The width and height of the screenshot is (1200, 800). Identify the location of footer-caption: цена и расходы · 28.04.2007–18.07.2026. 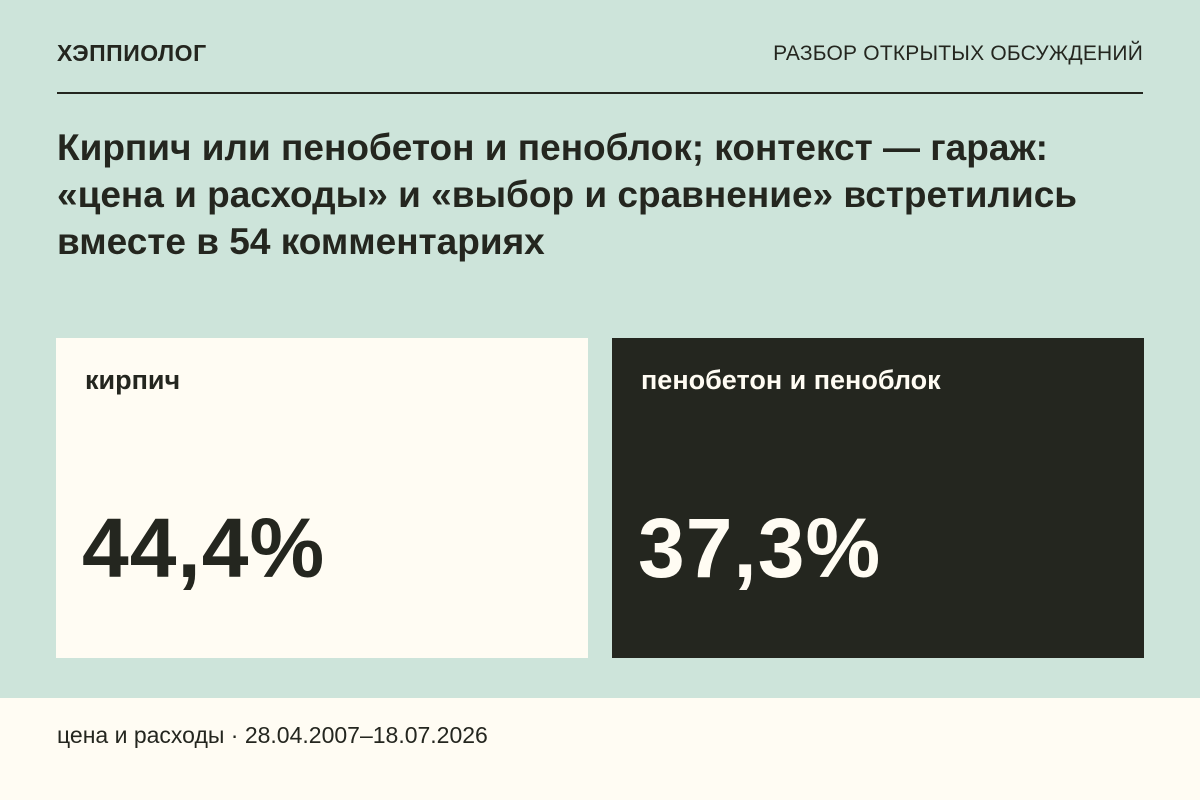
(272, 735).